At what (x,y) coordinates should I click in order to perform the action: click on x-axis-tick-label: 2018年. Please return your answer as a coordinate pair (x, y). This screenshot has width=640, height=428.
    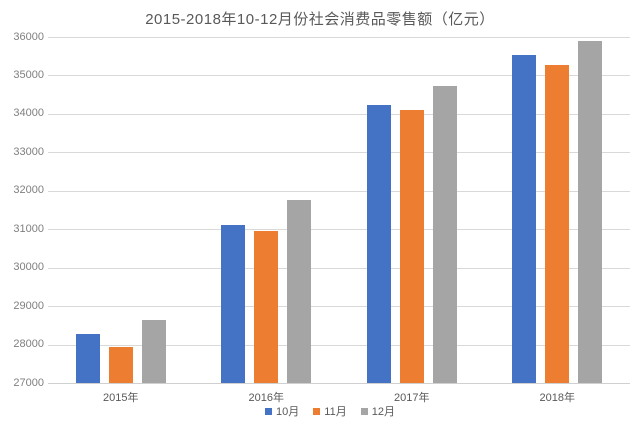
    Looking at the image, I should click on (557, 398).